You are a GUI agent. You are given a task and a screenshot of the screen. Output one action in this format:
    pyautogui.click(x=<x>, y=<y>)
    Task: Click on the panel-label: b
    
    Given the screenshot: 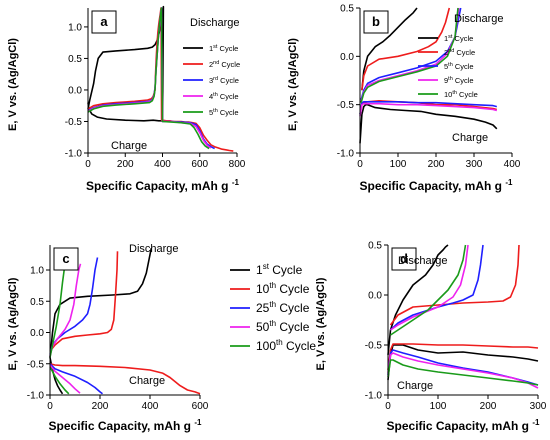 What is the action you would take?
    pyautogui.click(x=376, y=21)
    